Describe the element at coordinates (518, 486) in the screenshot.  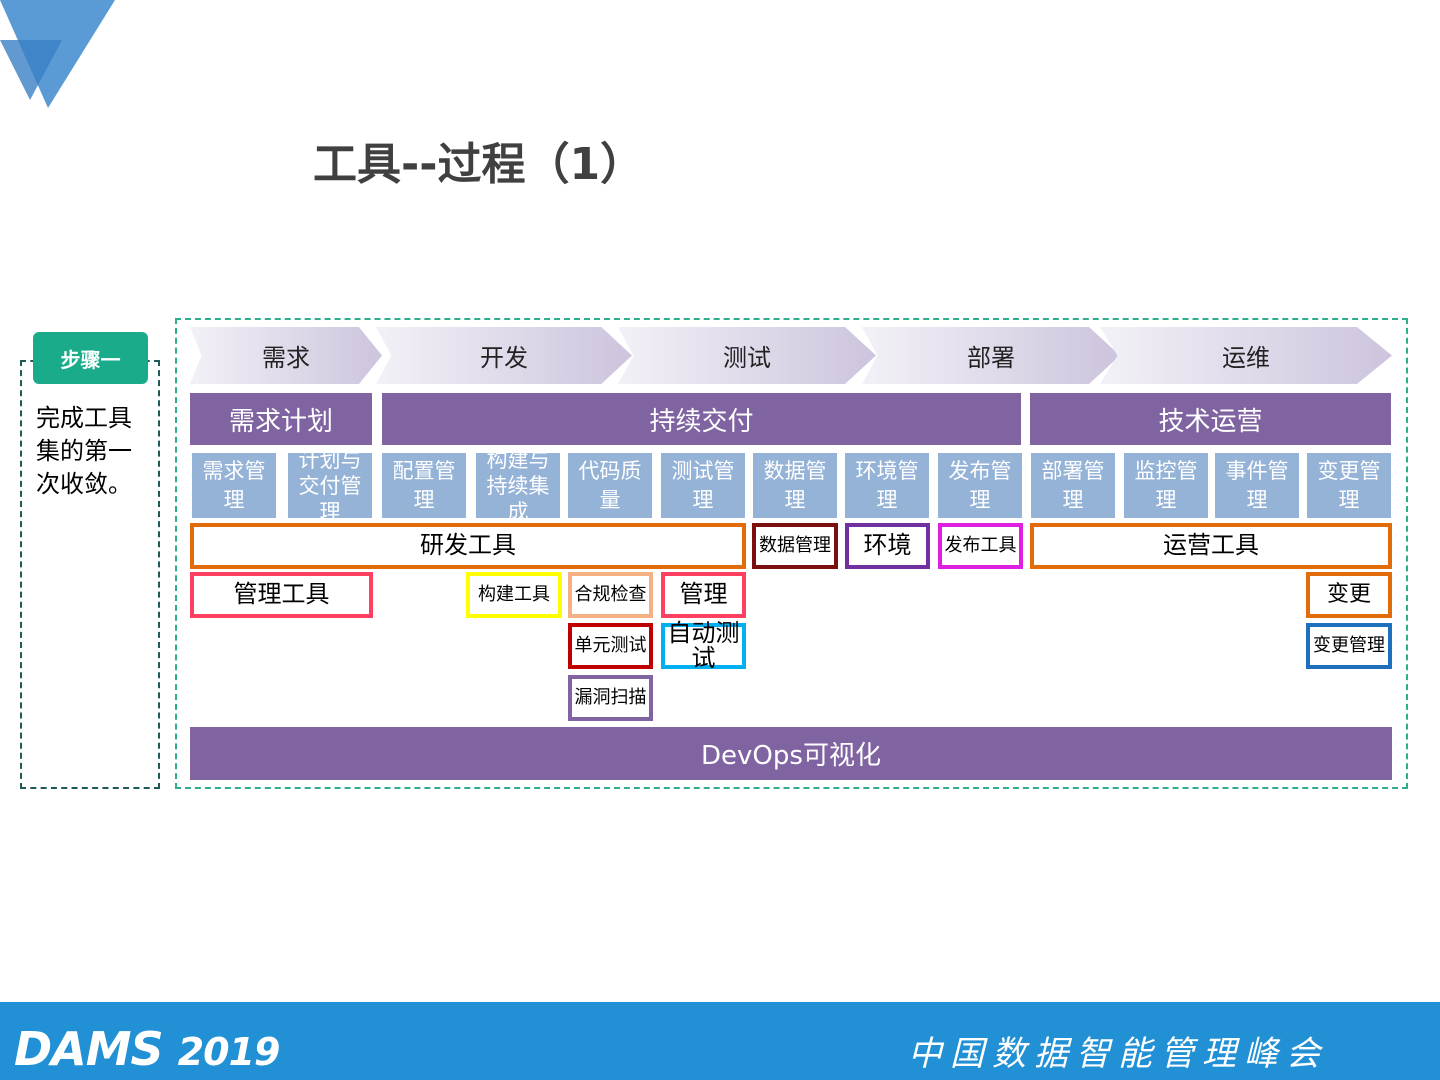
I see `capability-tile: 构建与持续集成` at that location.